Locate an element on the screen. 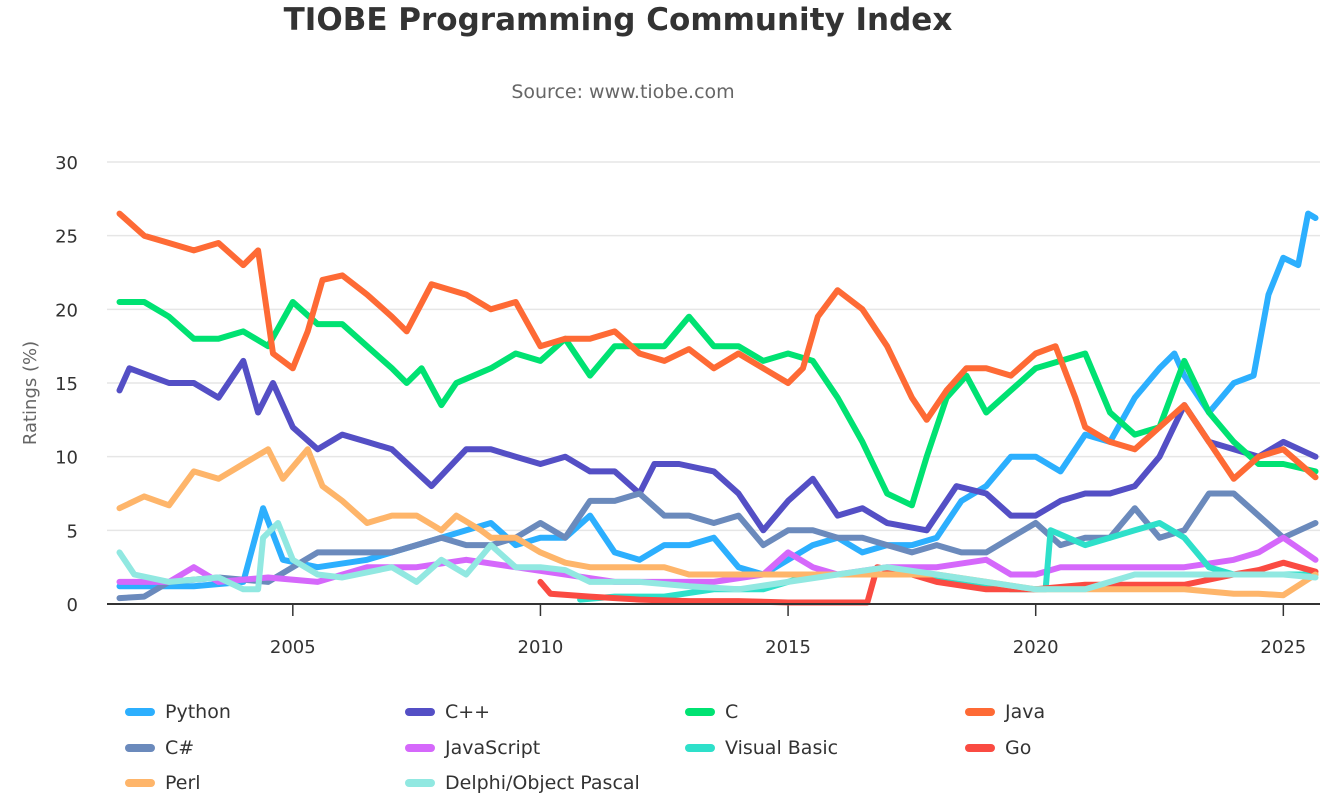  legend-label: C# is located at coordinates (180, 748).